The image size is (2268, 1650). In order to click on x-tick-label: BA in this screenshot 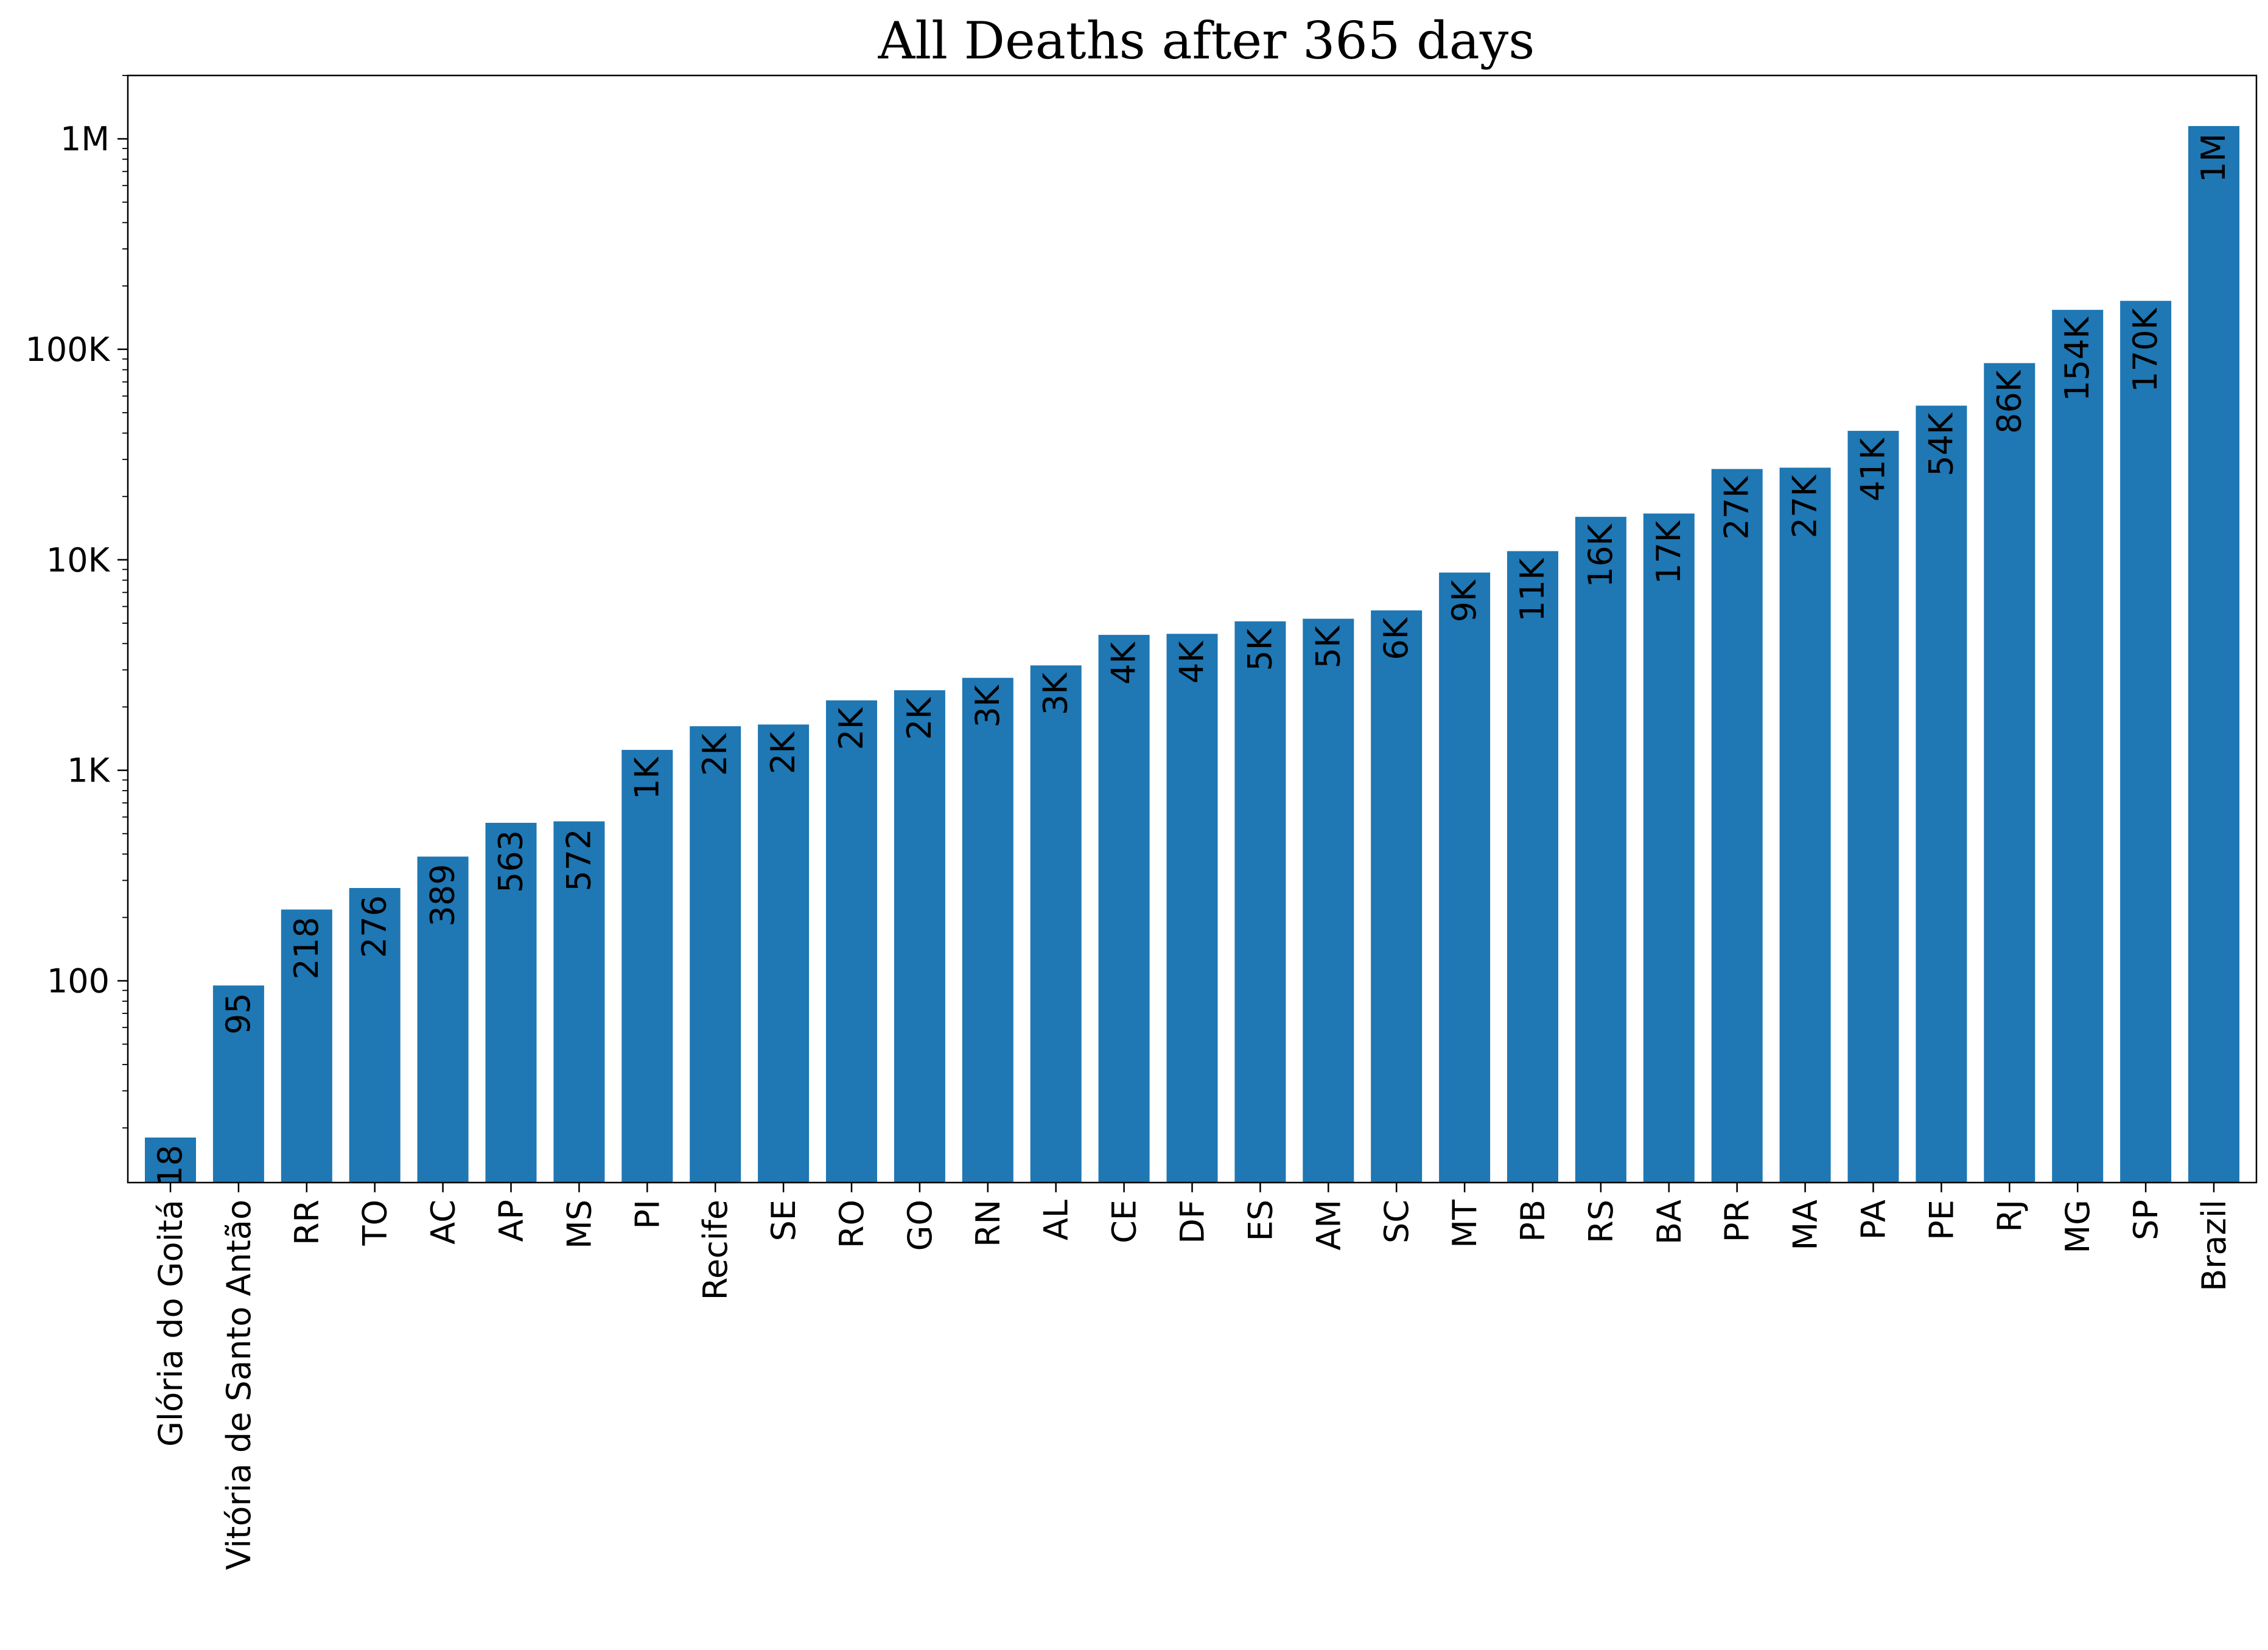, I will do `click(1669, 1222)`.